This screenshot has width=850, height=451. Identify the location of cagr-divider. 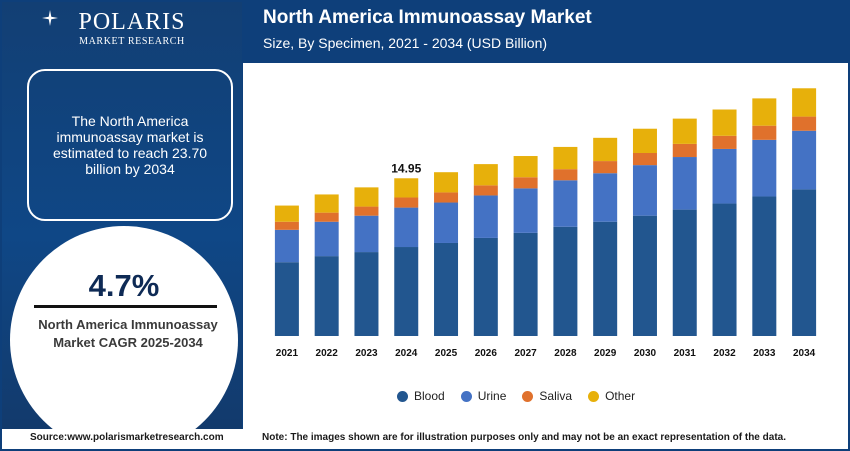
(125, 306).